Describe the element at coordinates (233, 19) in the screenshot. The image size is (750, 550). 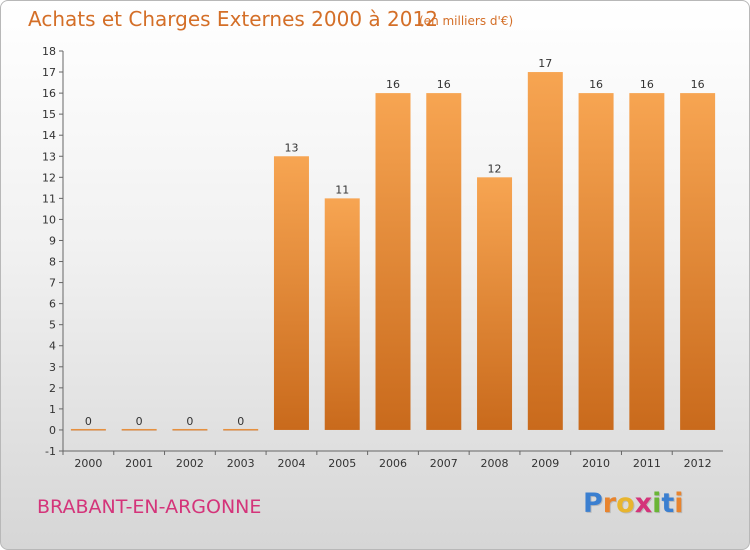
I see `chart-title: Achats et Charges Externes 2000 à 2012` at that location.